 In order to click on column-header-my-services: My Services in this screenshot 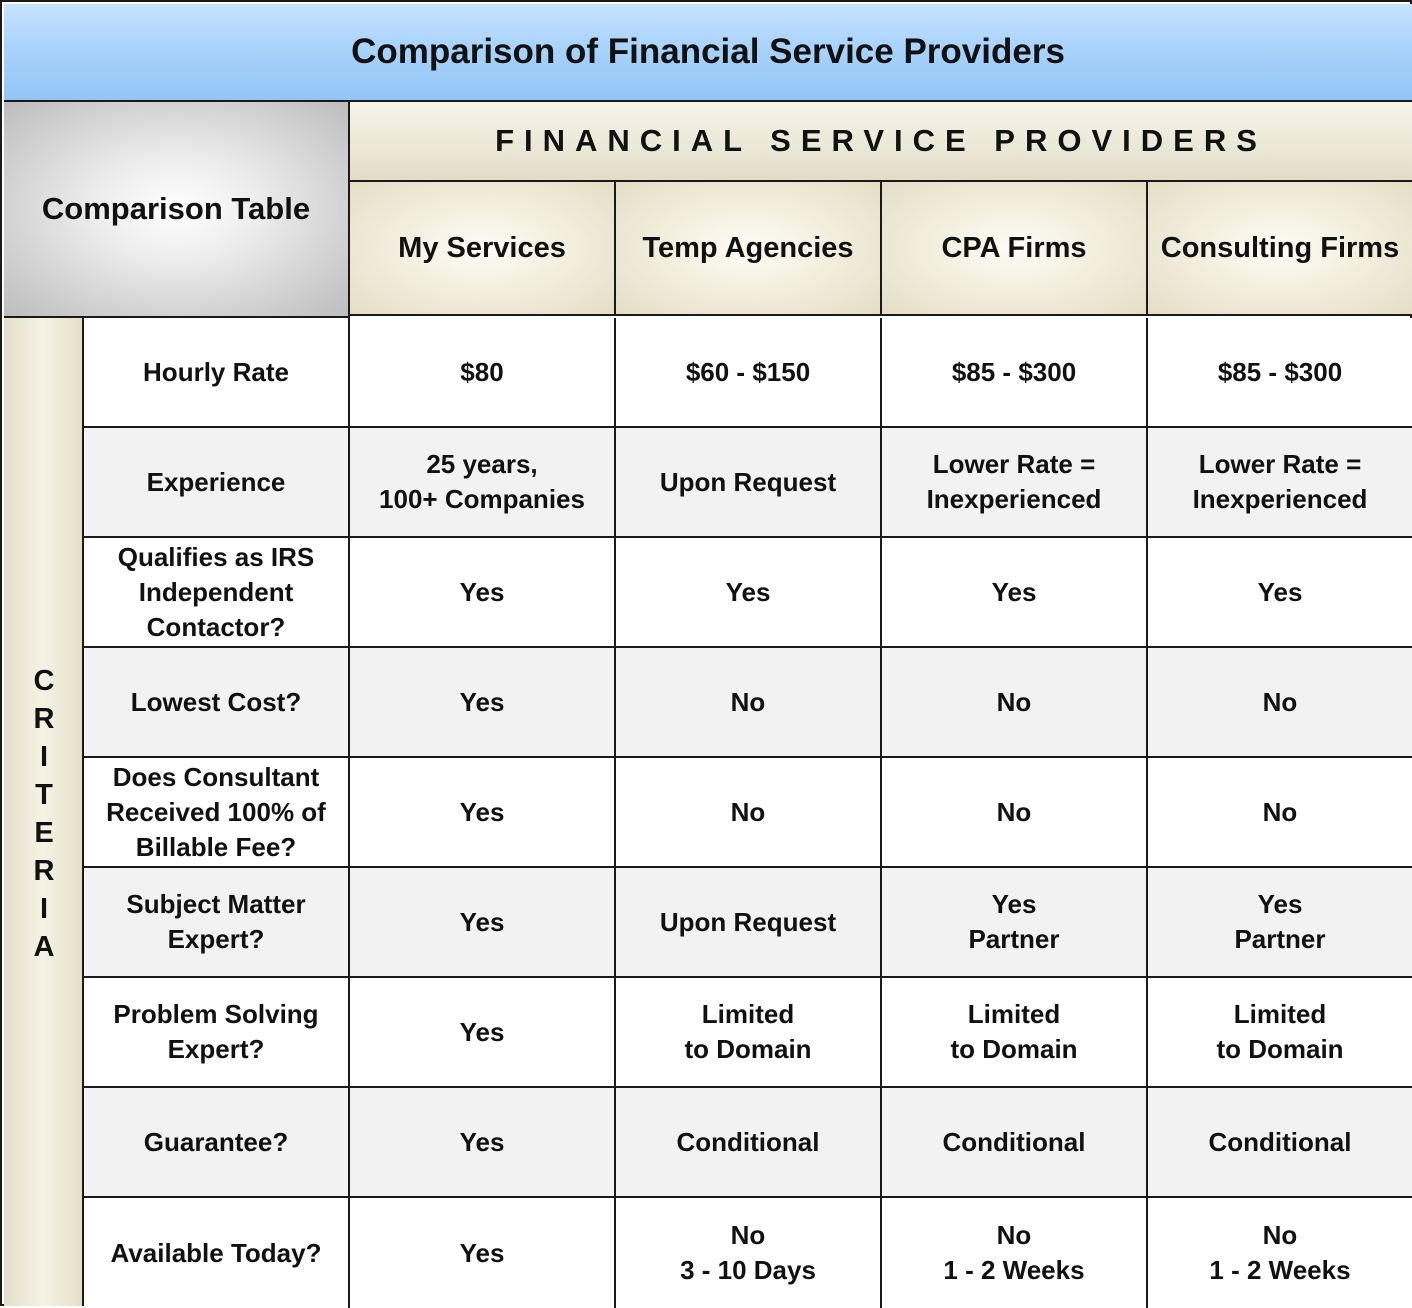, I will do `click(483, 249)`.